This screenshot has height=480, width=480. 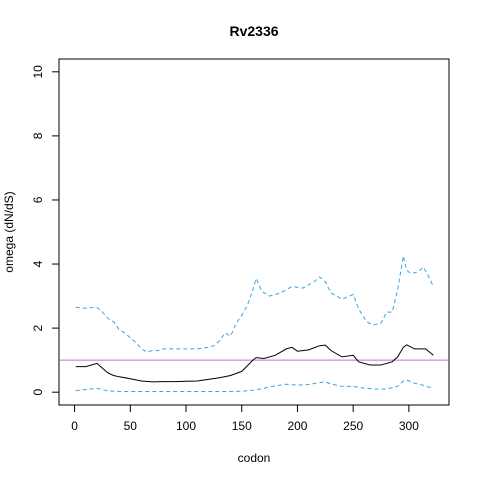 I want to click on series-line-lower, so click(x=254, y=385).